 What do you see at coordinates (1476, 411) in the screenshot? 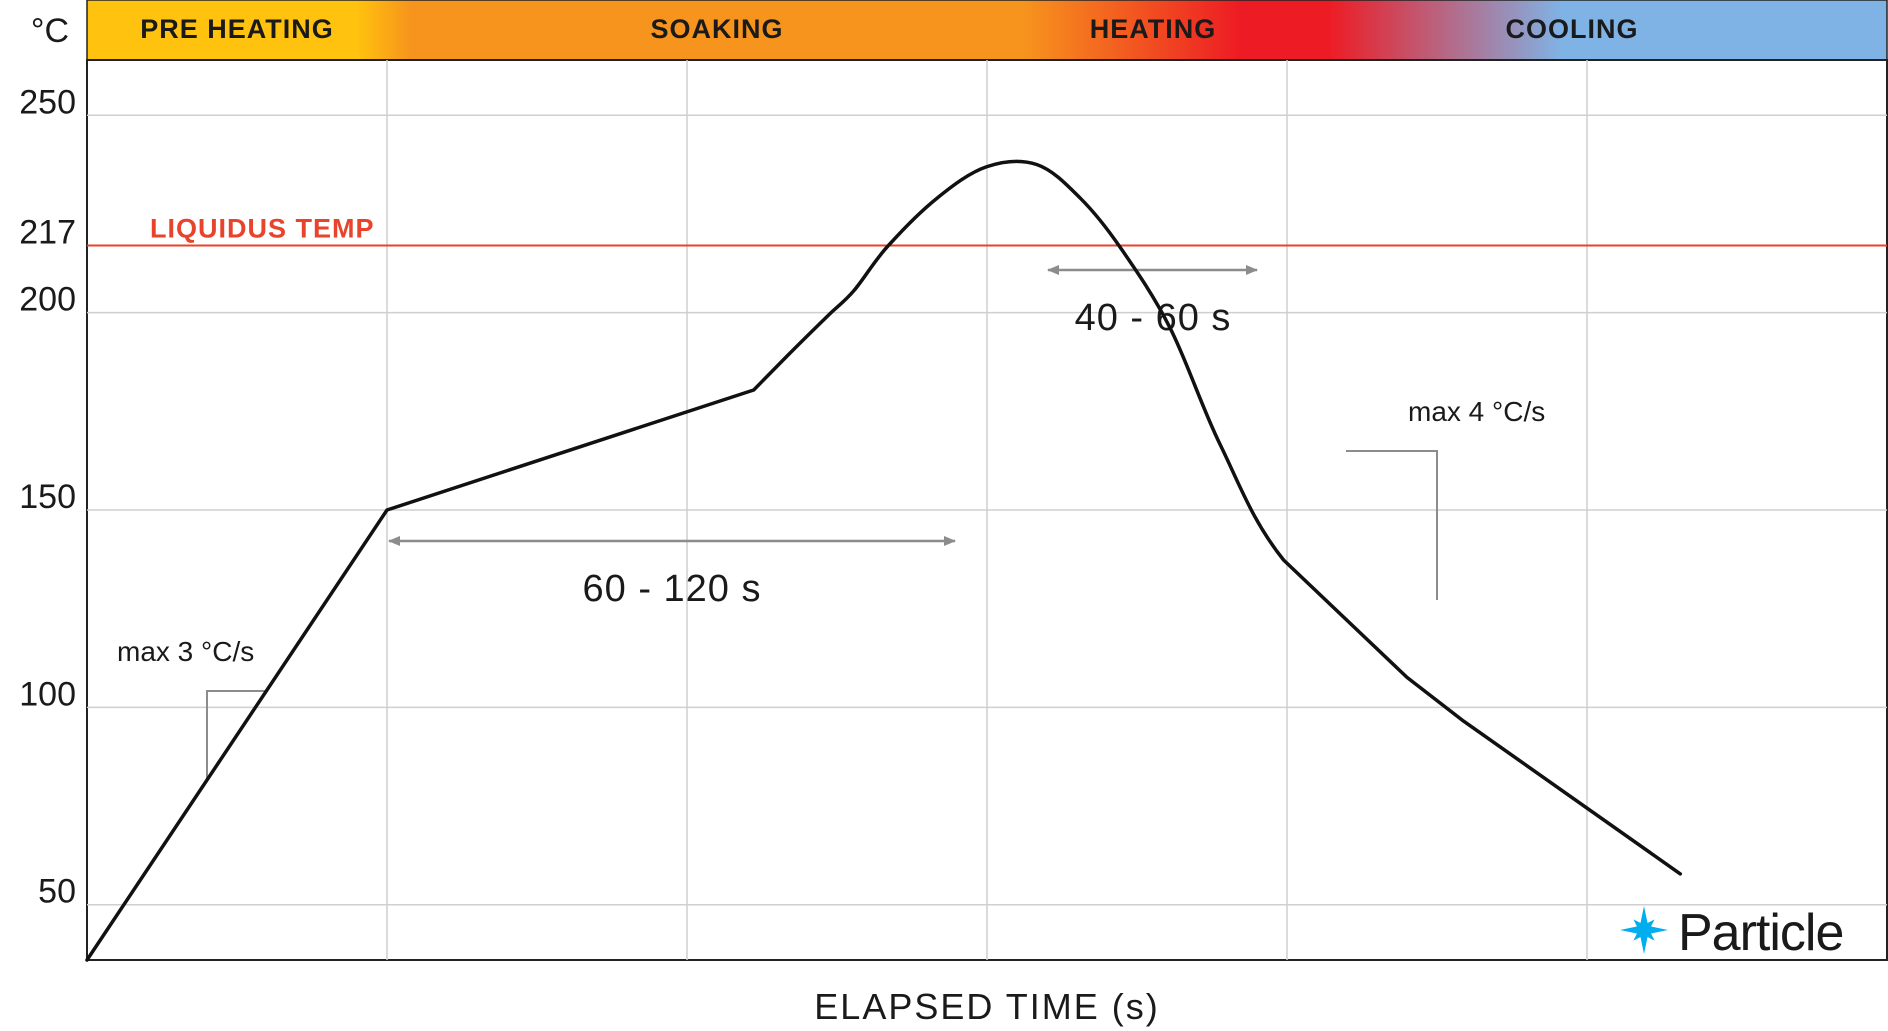
I see `ramp-down-label: max 4 °C/s` at bounding box center [1476, 411].